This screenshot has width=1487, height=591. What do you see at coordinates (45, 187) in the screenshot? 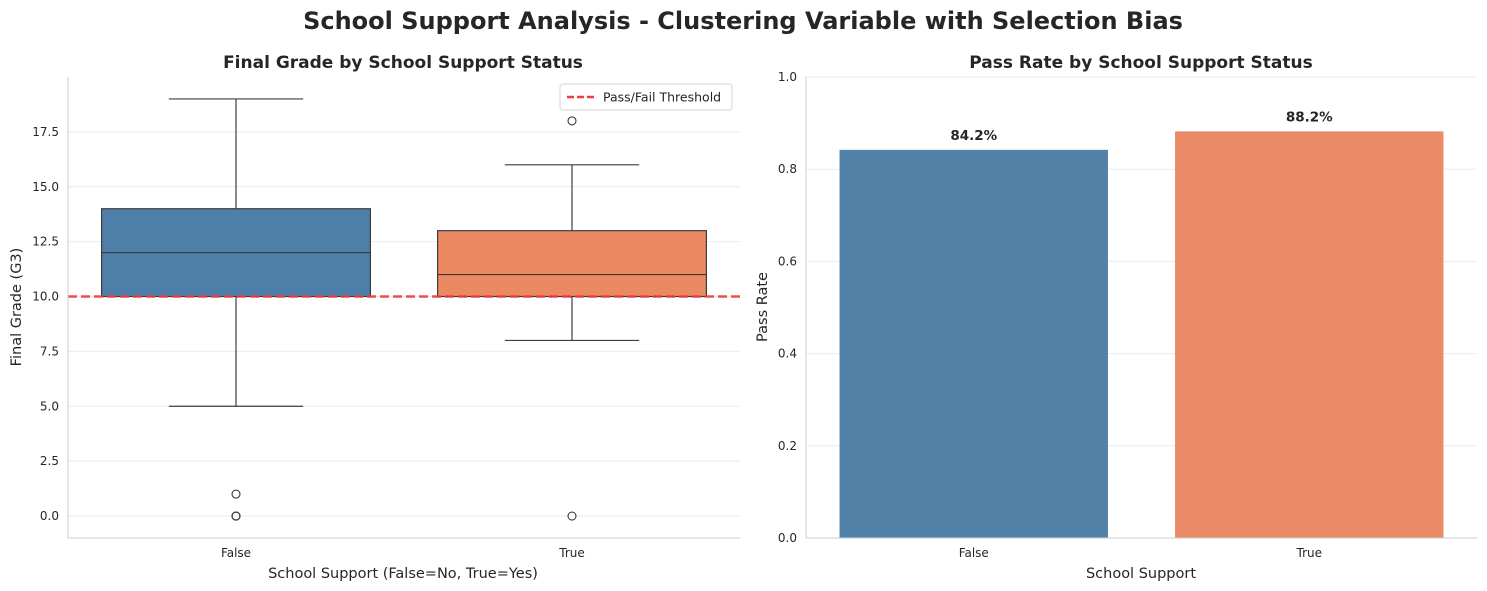
I see `boxplot-ytick-label: 15.0` at bounding box center [45, 187].